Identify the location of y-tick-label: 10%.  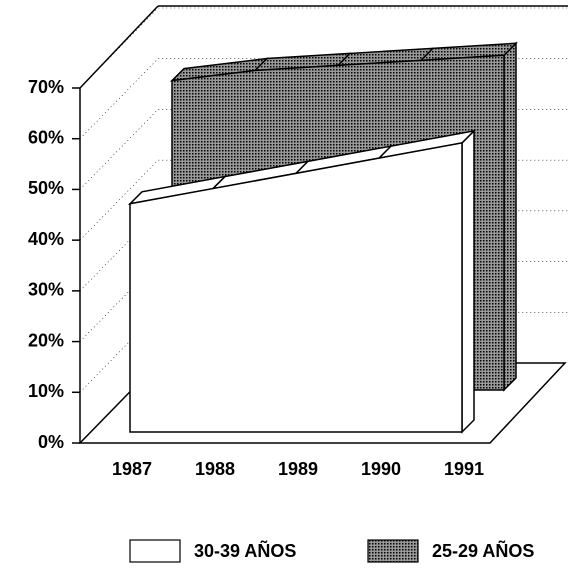
(46, 391).